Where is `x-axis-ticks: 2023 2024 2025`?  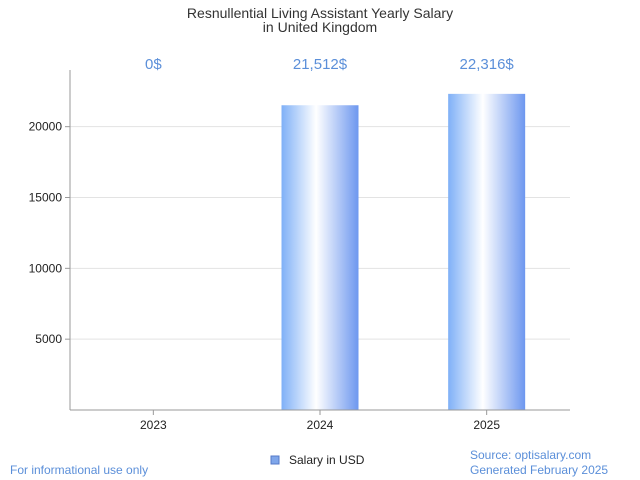 x-axis-ticks: 2023 2024 2025 is located at coordinates (320, 421).